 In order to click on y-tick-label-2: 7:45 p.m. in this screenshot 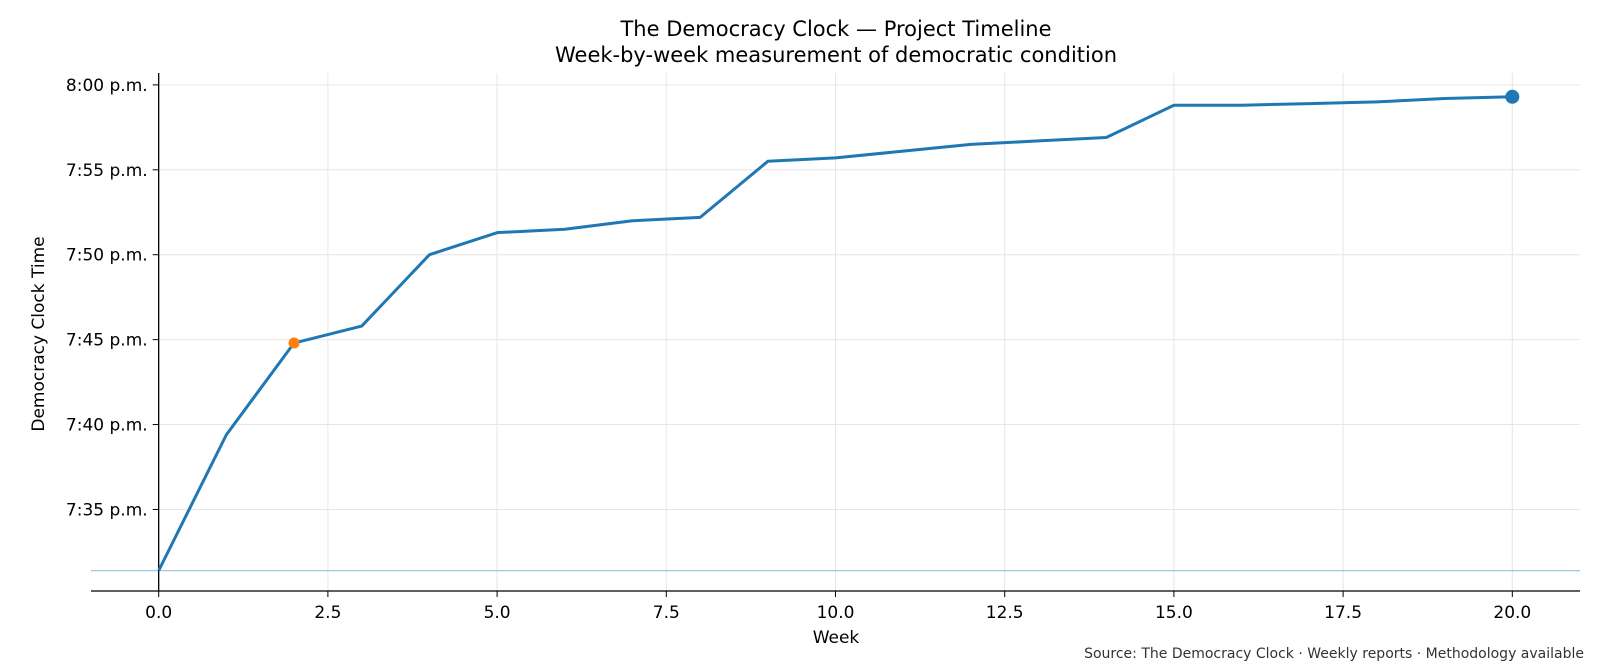, I will do `click(107, 341)`.